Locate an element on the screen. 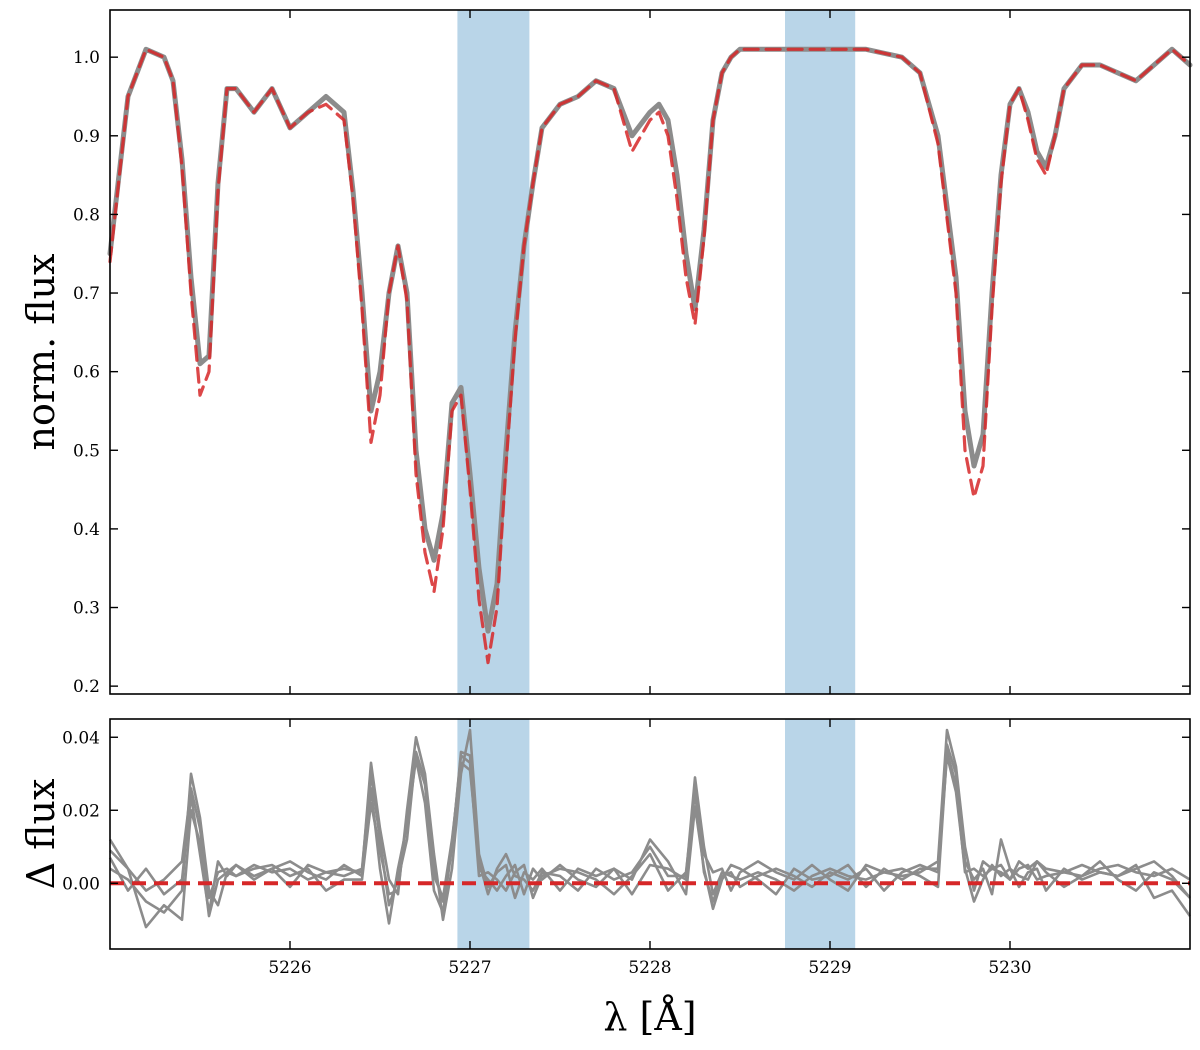 This screenshot has height=1050, width=1200. ytick-label: 0.3 is located at coordinates (86, 609).